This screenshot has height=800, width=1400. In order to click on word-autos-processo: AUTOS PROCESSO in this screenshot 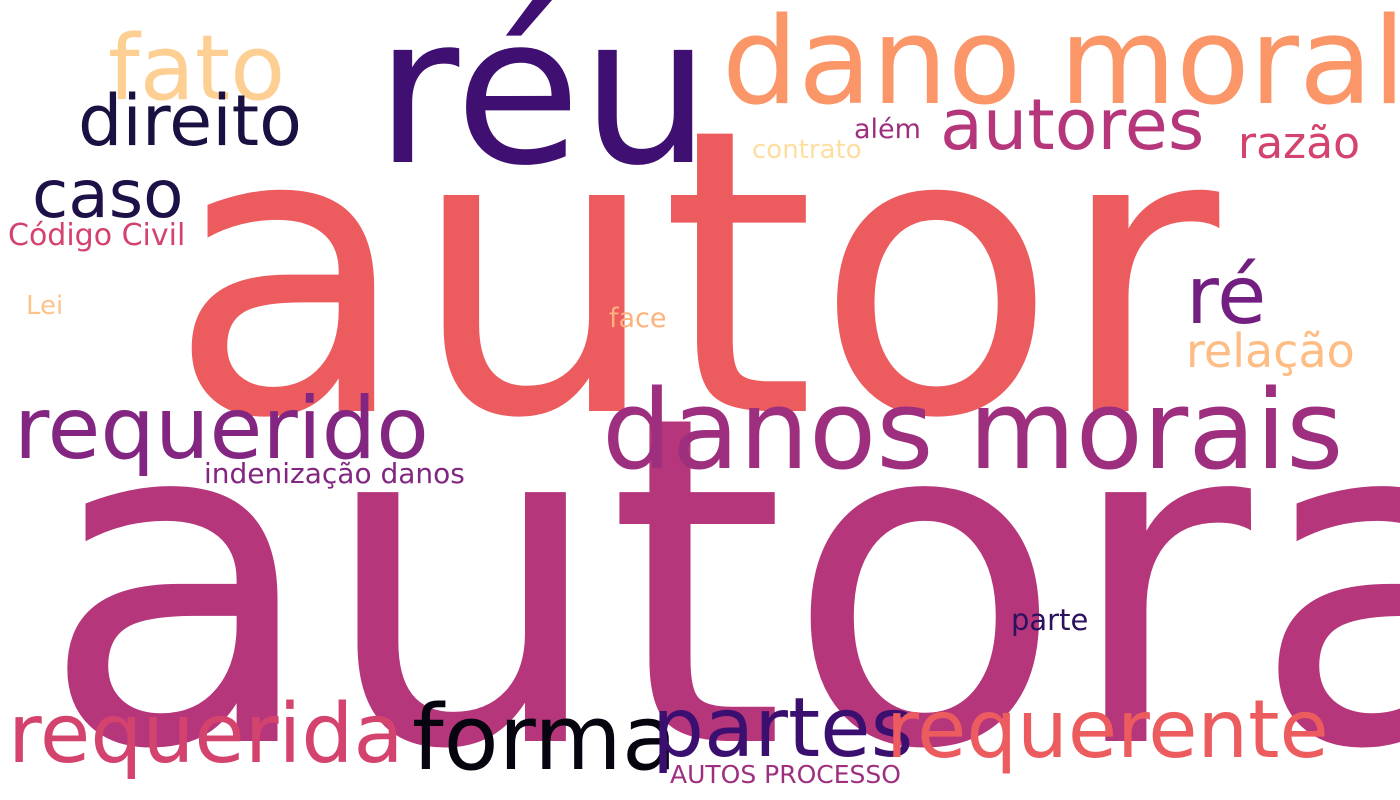, I will do `click(785, 774)`.